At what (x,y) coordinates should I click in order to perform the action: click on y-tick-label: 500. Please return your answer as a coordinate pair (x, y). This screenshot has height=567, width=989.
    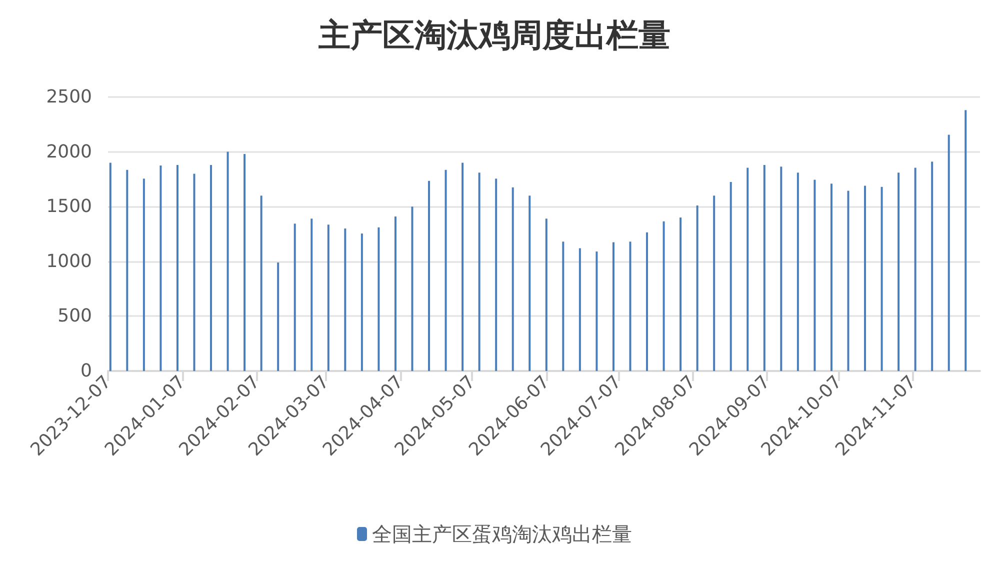
    Looking at the image, I should click on (75, 316).